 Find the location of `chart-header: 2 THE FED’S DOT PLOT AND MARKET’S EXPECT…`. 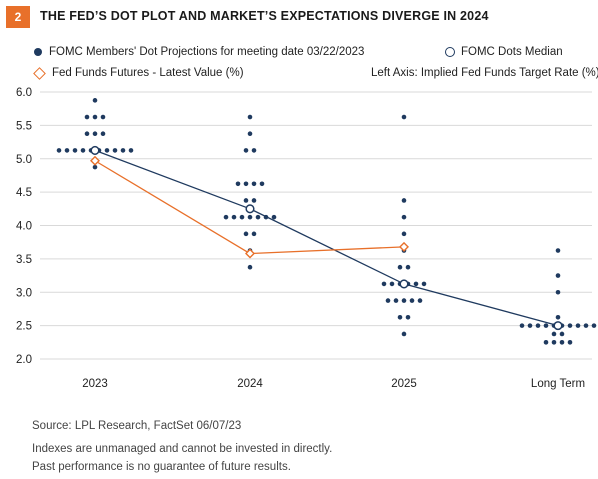

chart-header: 2 THE FED’S DOT PLOT AND MARKET’S EXPECT… is located at coordinates (299, 17).